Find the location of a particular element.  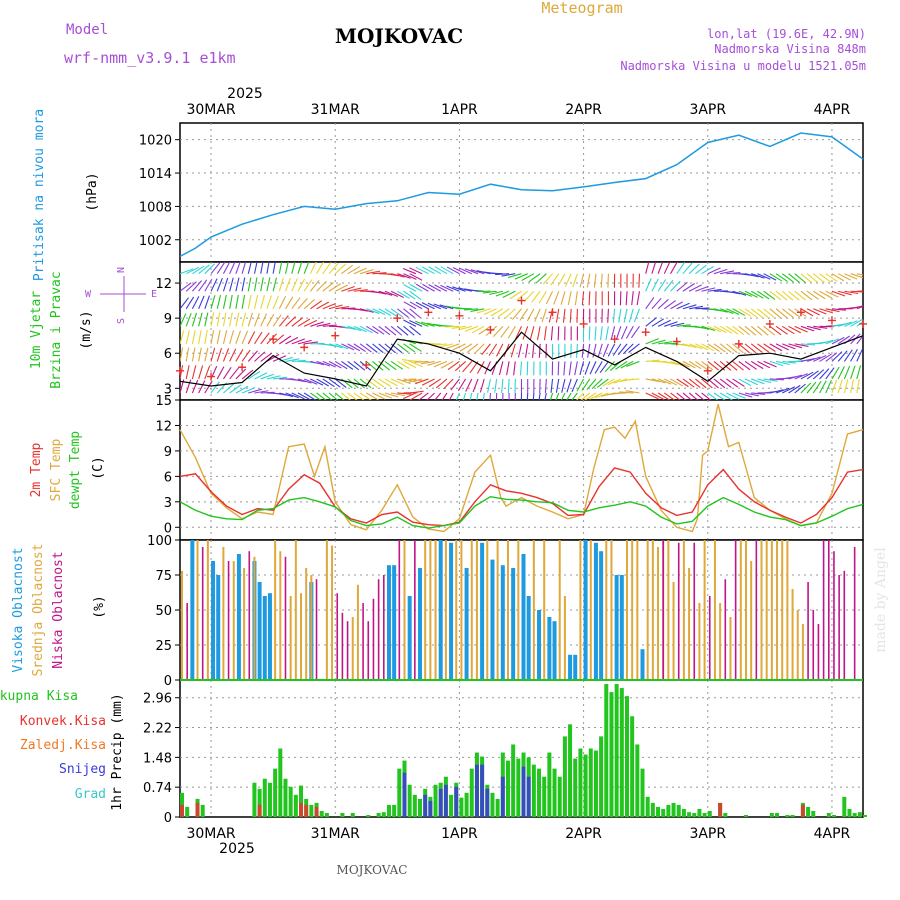

panel-frame is located at coordinates (521, 192).